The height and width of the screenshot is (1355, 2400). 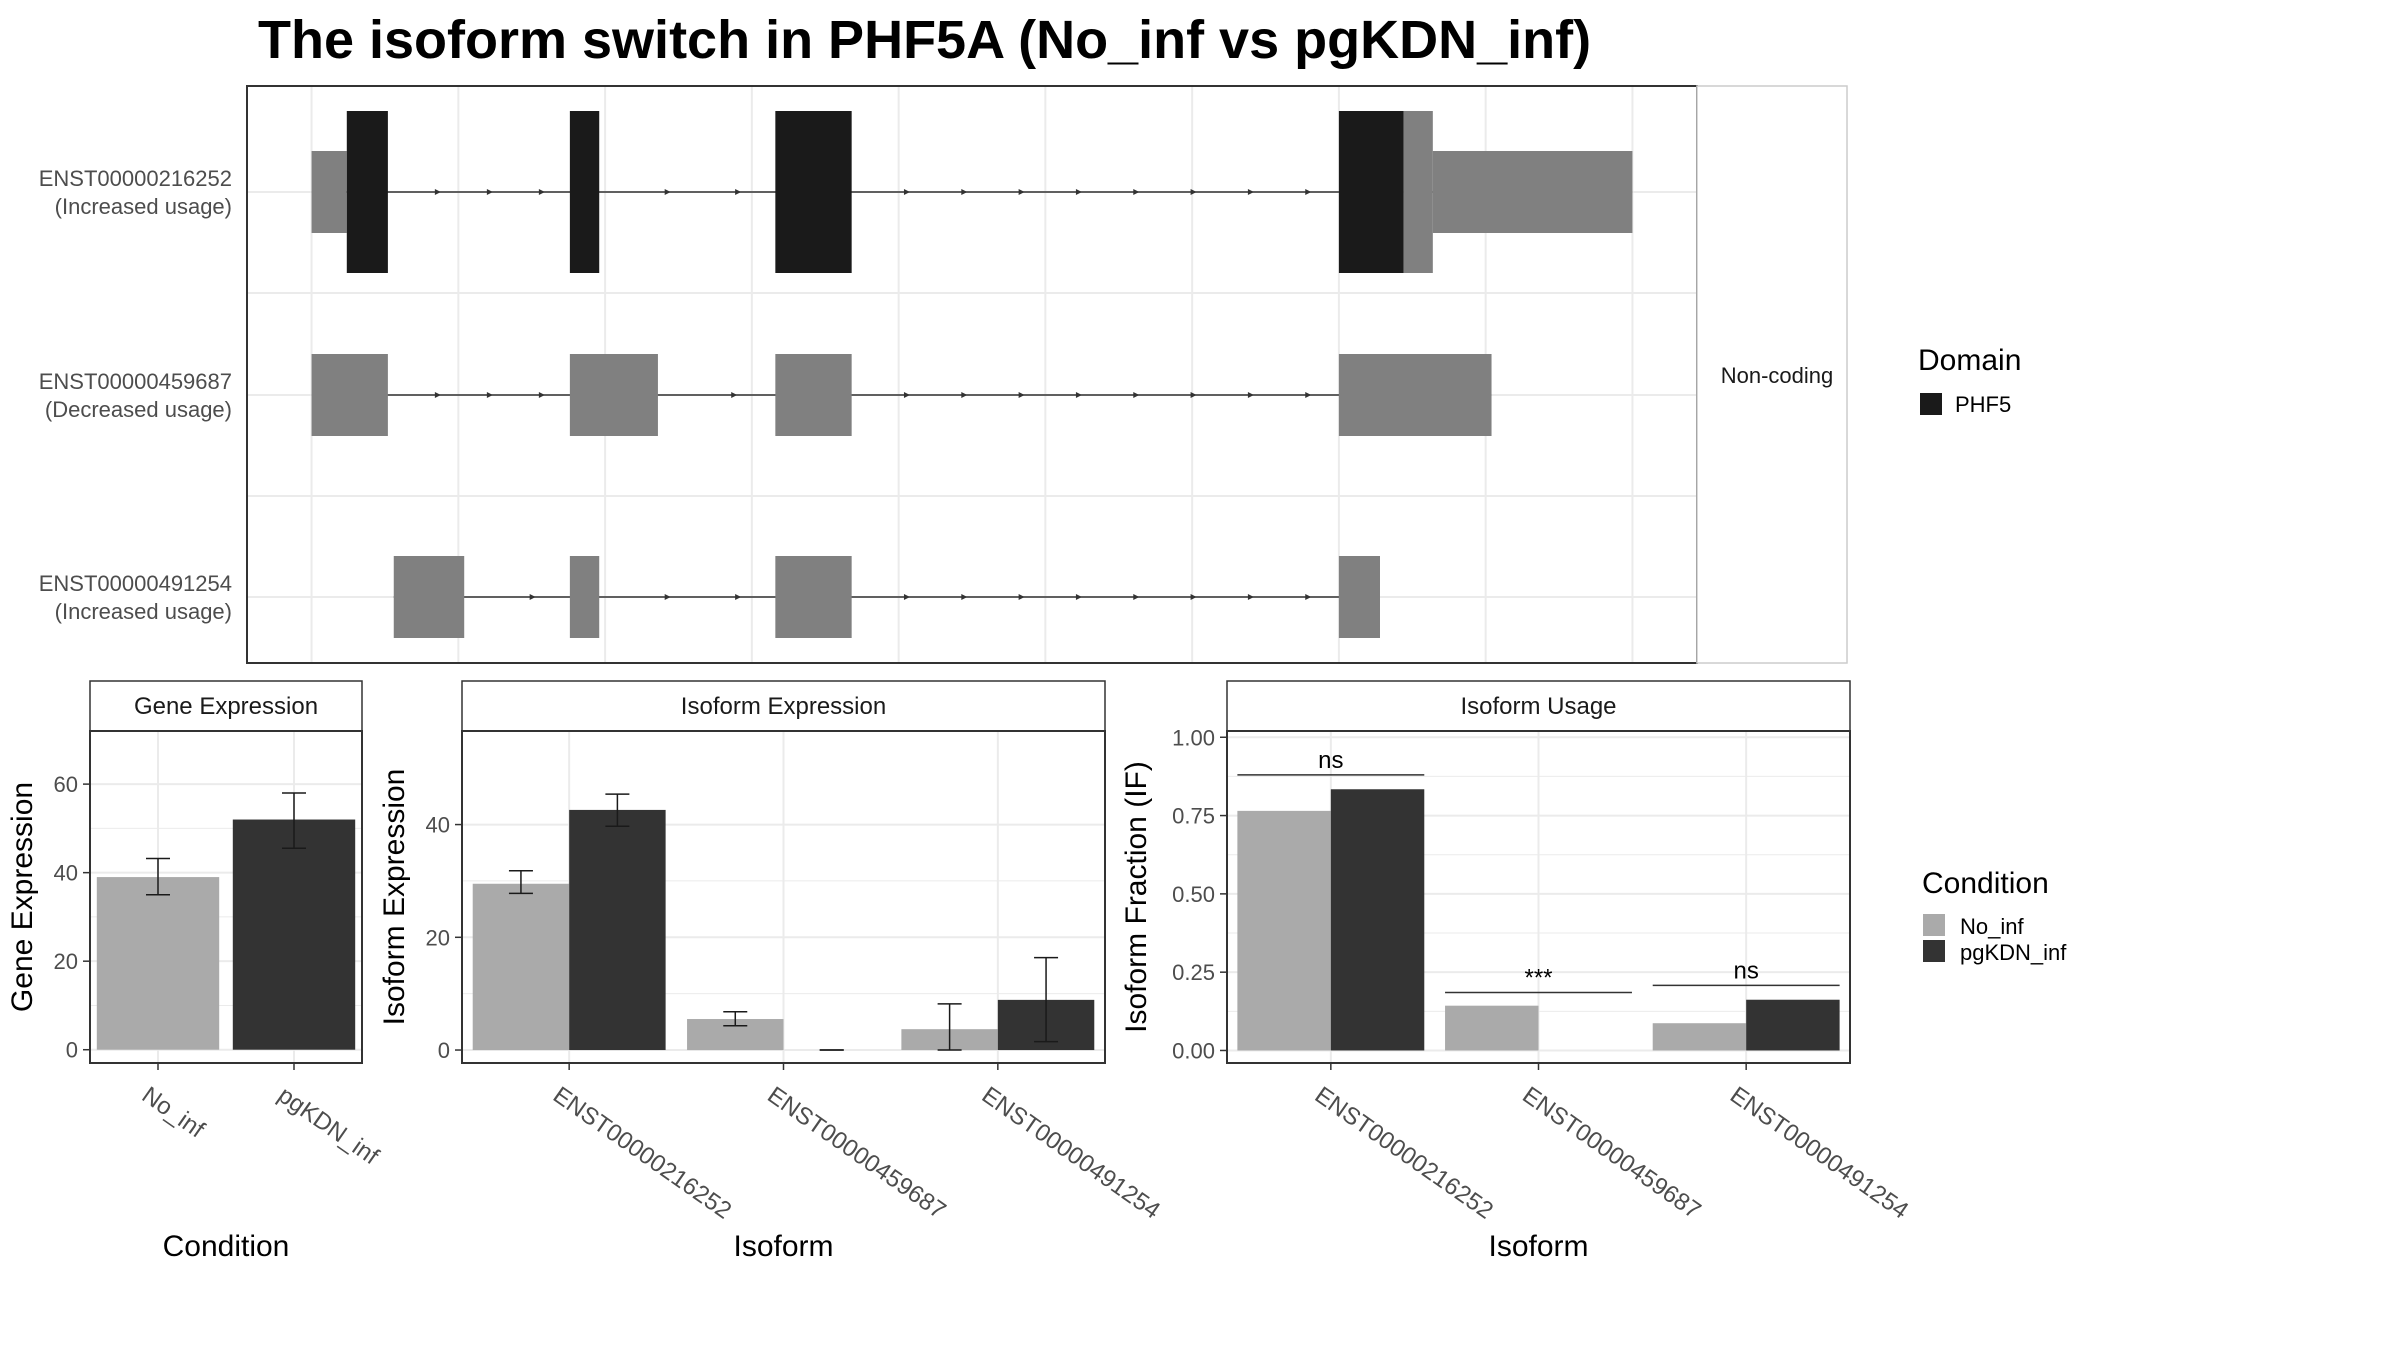 I want to click on panel-strip-label: Isoform Usage, so click(x=1538, y=706).